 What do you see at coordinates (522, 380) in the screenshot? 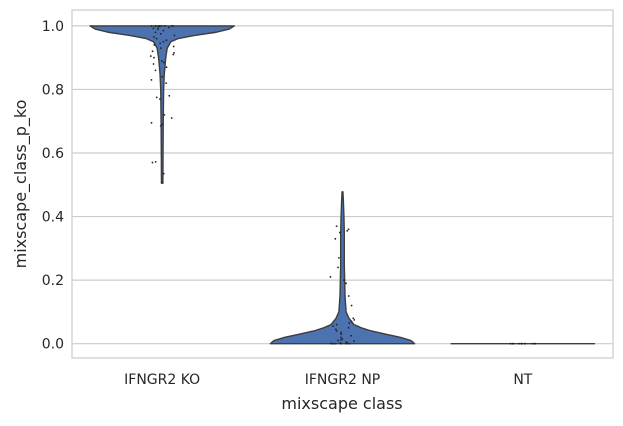
I see `x-tick-label: NT` at bounding box center [522, 380].